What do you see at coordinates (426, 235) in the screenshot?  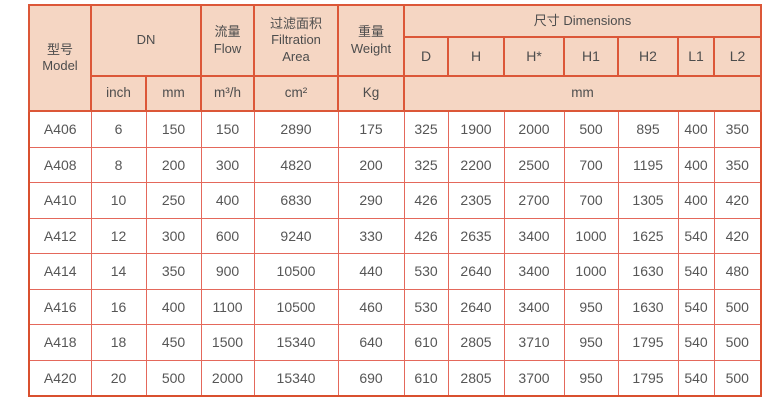 I see `dim-d-cell: 426` at bounding box center [426, 235].